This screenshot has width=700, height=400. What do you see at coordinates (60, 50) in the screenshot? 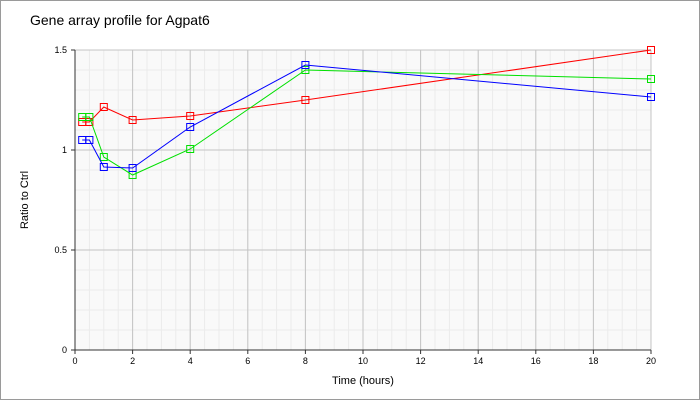
I see `y-tick-label: 1.5` at bounding box center [60, 50].